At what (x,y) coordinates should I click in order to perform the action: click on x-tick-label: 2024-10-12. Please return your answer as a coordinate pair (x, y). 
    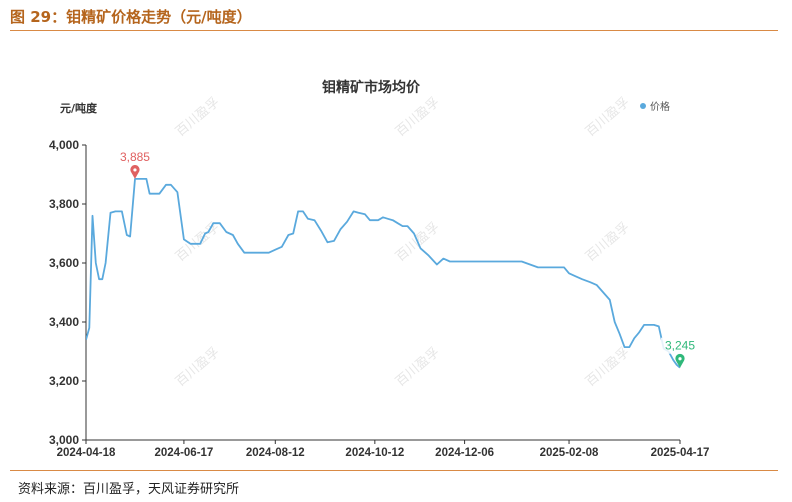
    Looking at the image, I should click on (374, 453).